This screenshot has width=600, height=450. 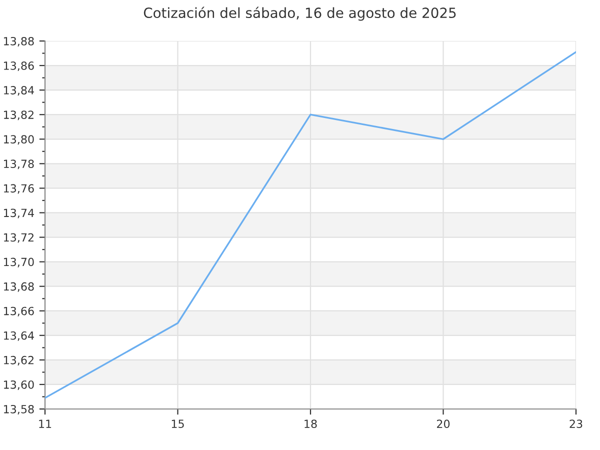 What do you see at coordinates (576, 424) in the screenshot?
I see `x-tick-label: 23` at bounding box center [576, 424].